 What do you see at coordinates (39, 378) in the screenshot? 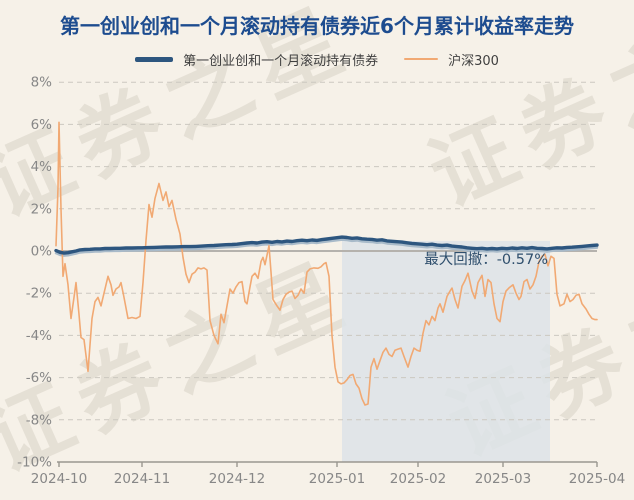
I see `y-axis-tick-label: -6%` at bounding box center [39, 378].